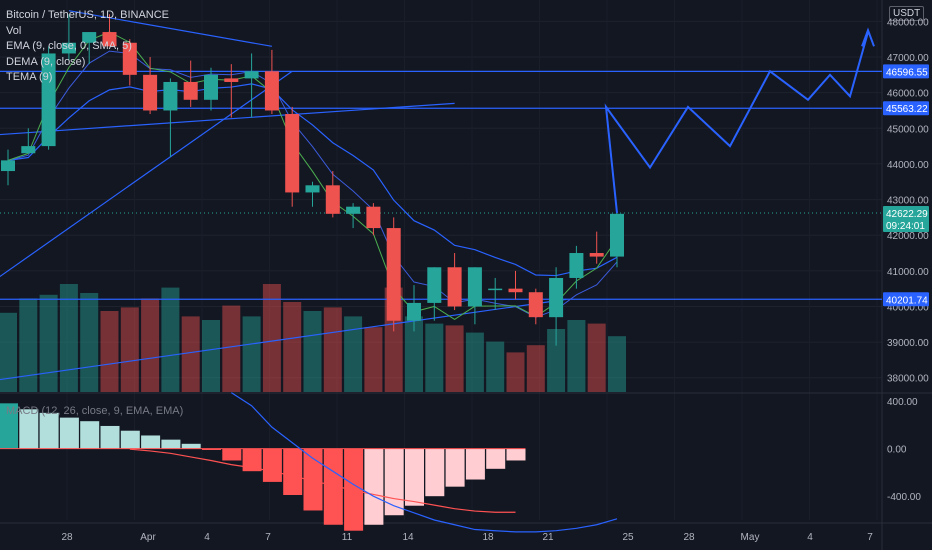 Image resolution: width=932 pixels, height=550 pixels. Describe the element at coordinates (88, 15) in the screenshot. I see `legend-title: Bitcoin / TetherUS, 1D, BINANCE` at that location.